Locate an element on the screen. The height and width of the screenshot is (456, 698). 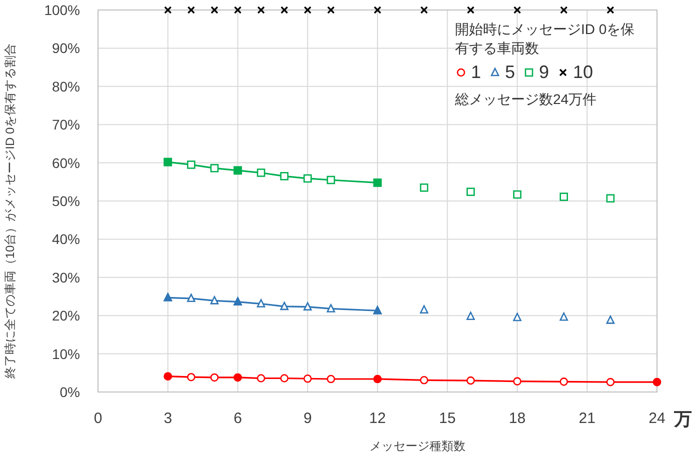
y-axis-title: 終了時に全ての車両（10台）がメッセージID 0を保有する割合 is located at coordinates (10, 211).